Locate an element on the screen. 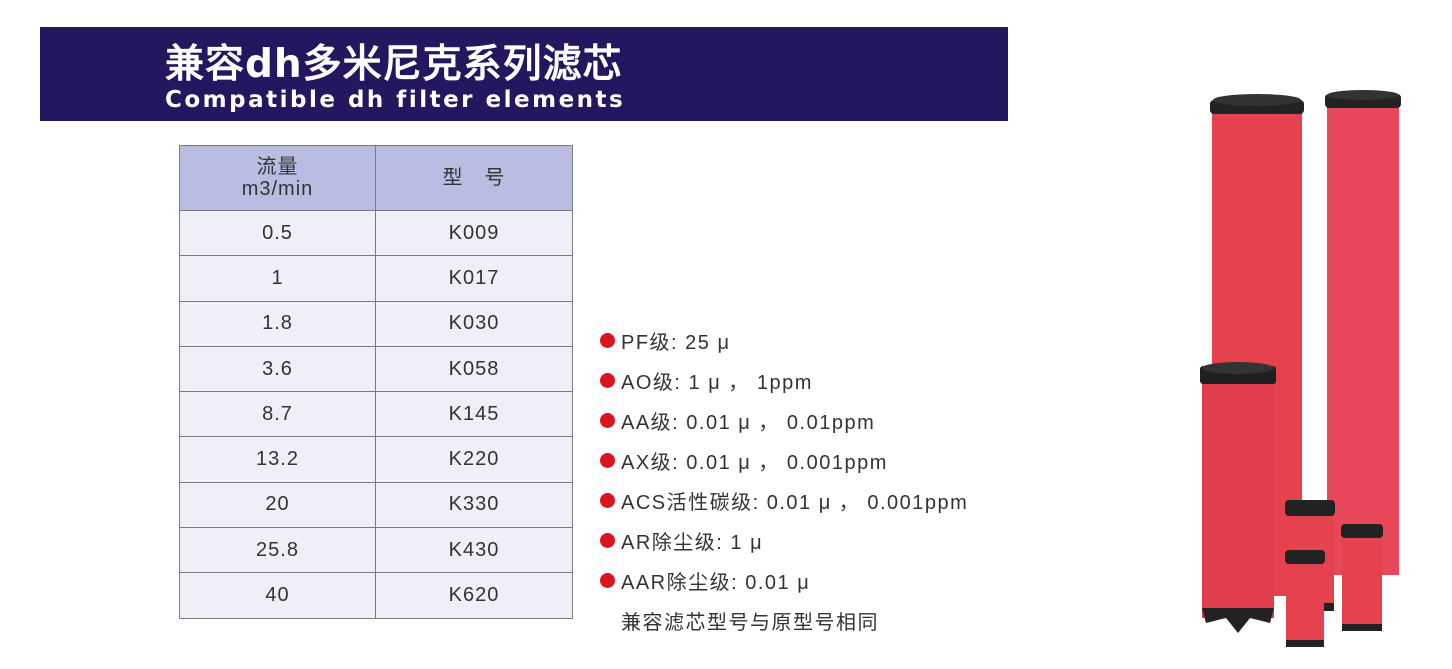  spec-item: PF级: 25 μ is located at coordinates (784, 340).